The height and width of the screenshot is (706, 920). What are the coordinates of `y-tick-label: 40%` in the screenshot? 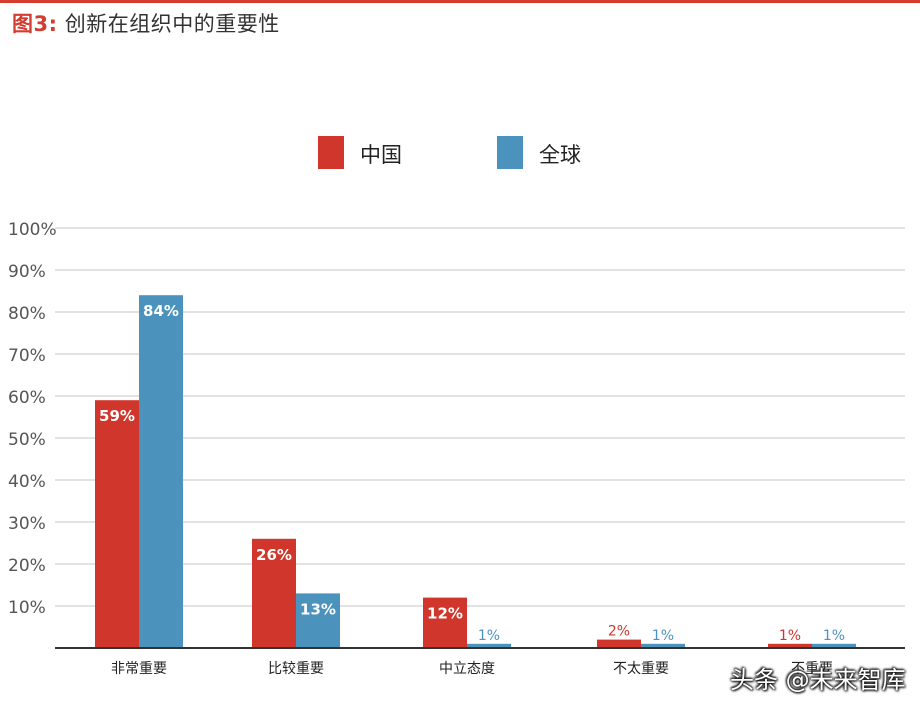 It's located at (27, 482).